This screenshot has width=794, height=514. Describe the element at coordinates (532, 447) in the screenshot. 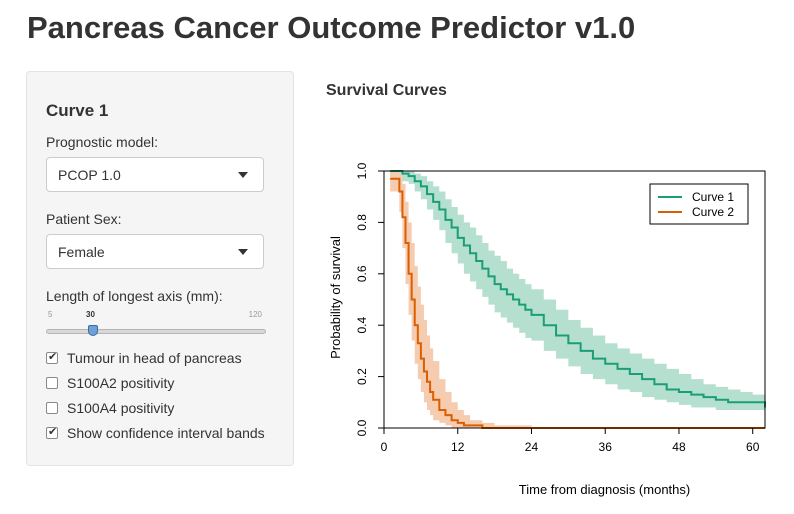

I see `x-tick-label: 24` at that location.